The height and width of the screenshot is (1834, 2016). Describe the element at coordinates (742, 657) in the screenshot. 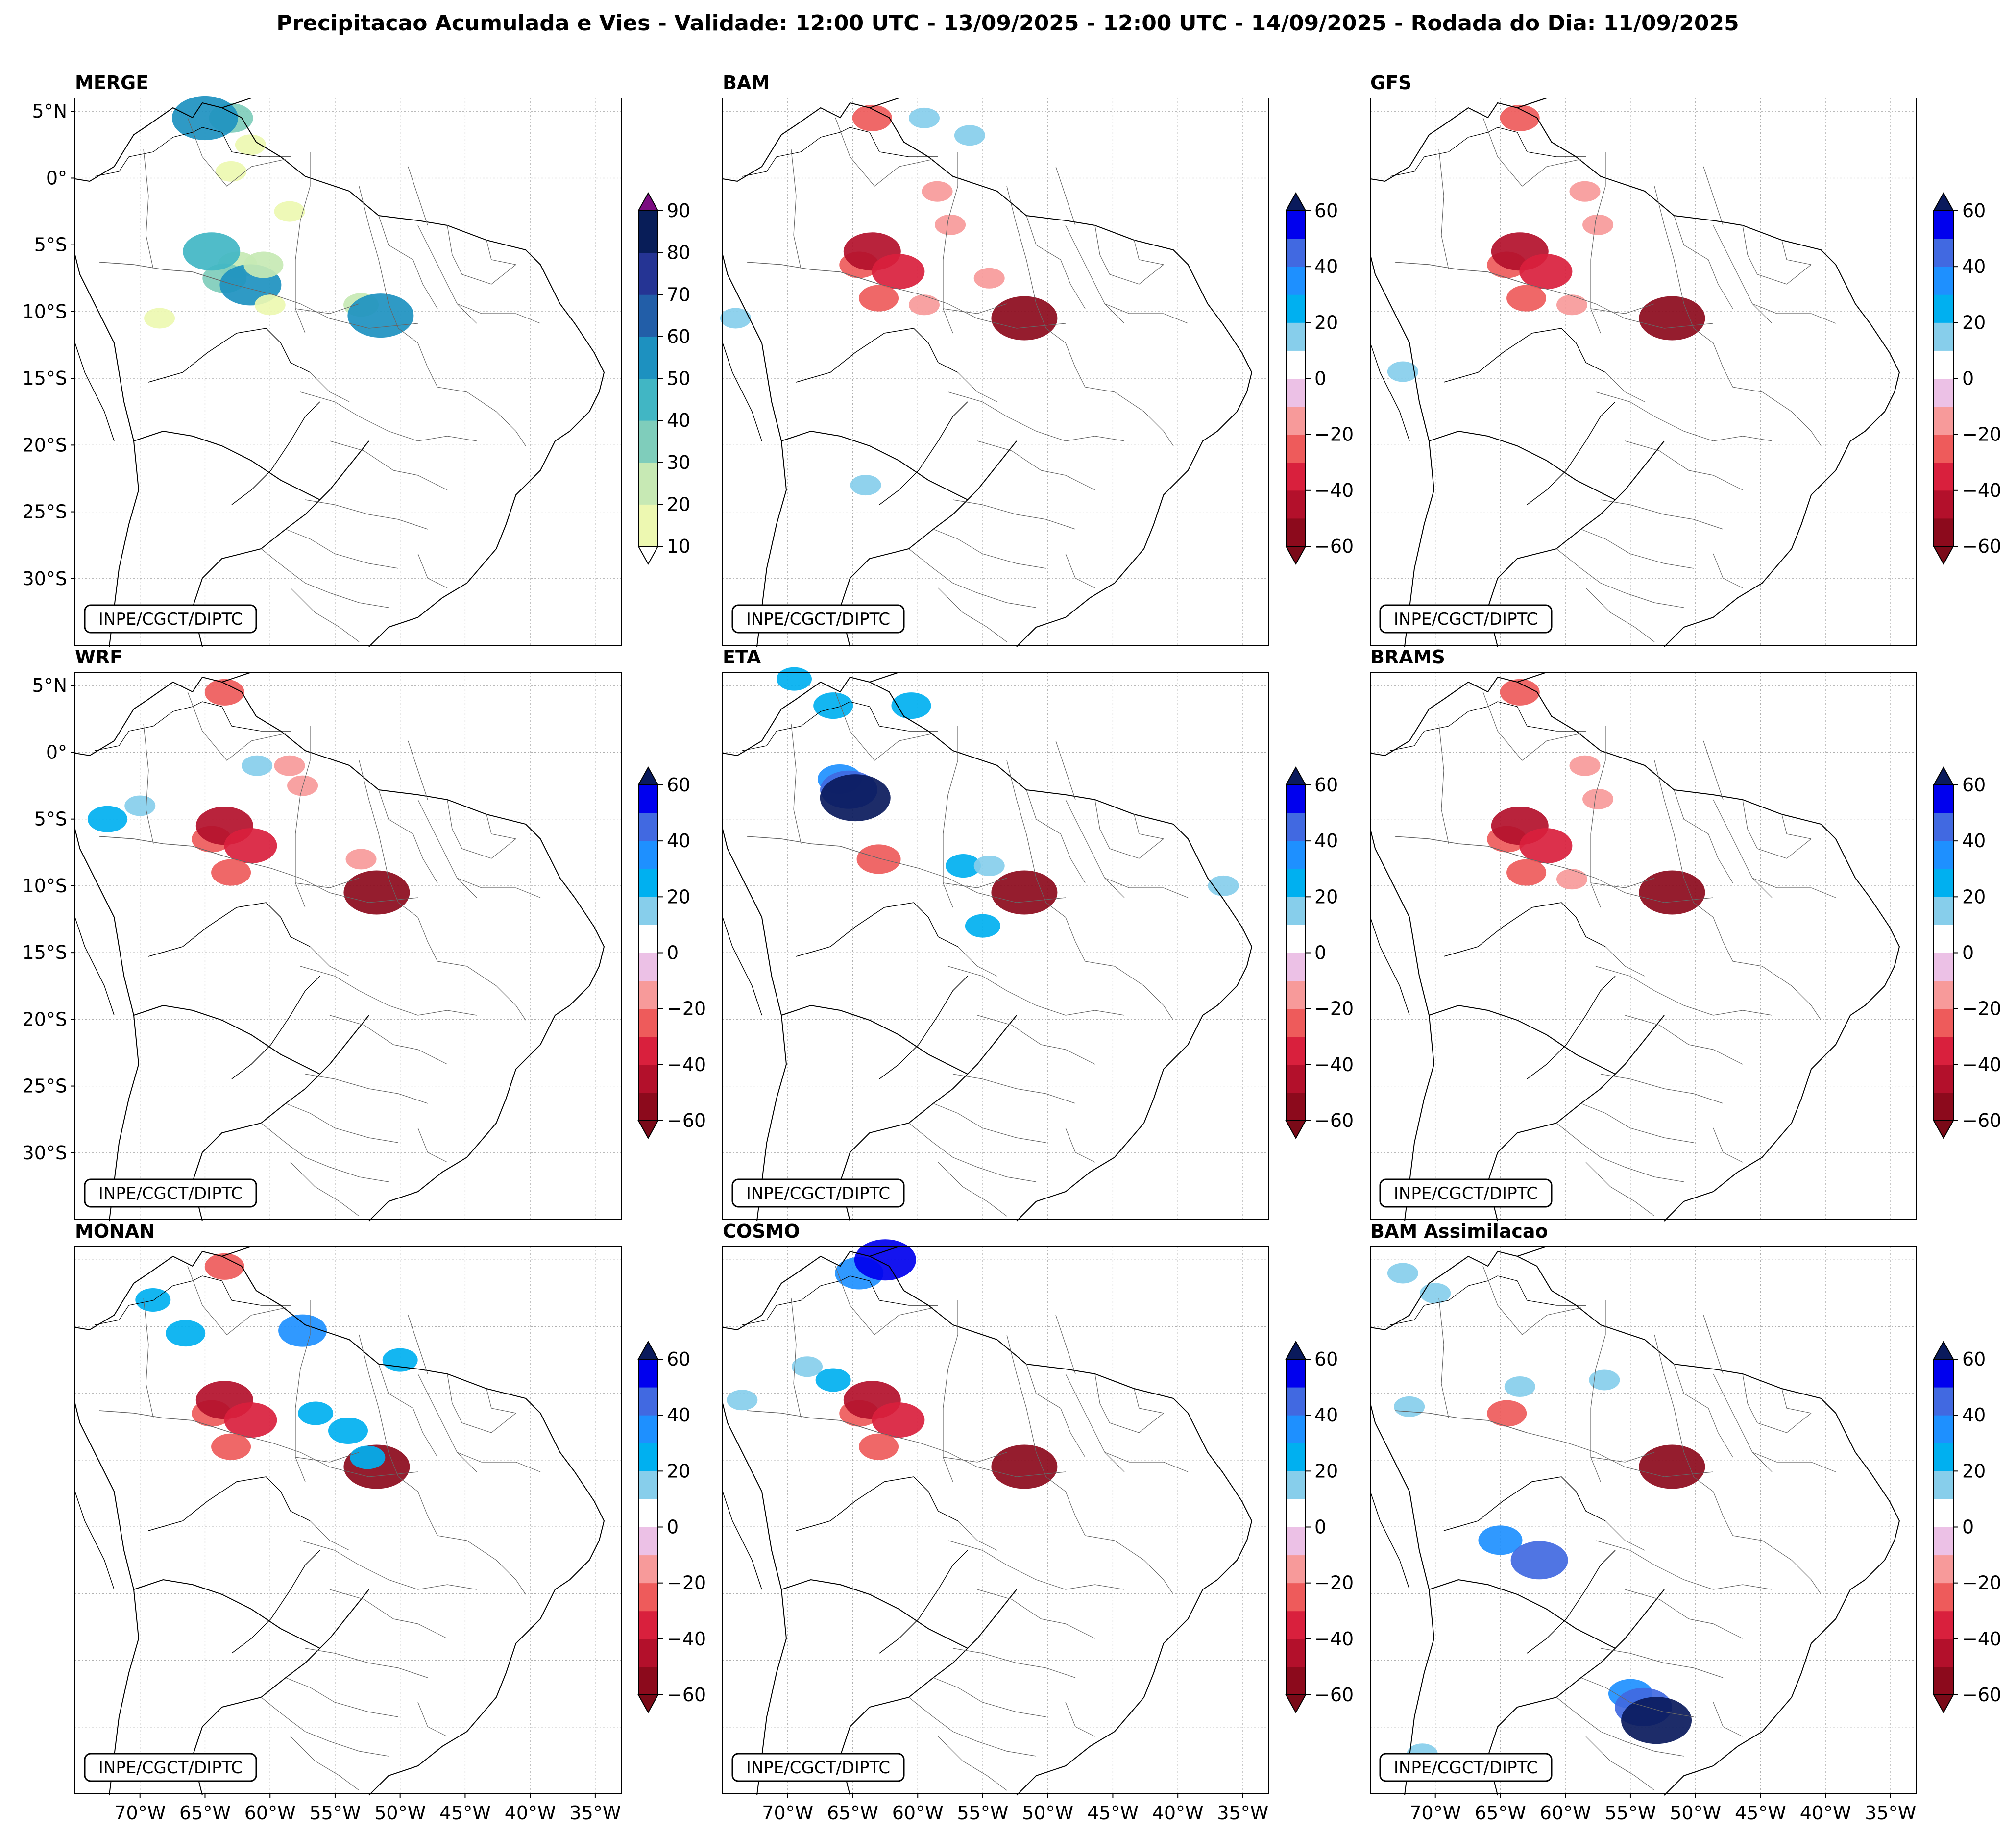

I see `panel-title: ETA` at that location.